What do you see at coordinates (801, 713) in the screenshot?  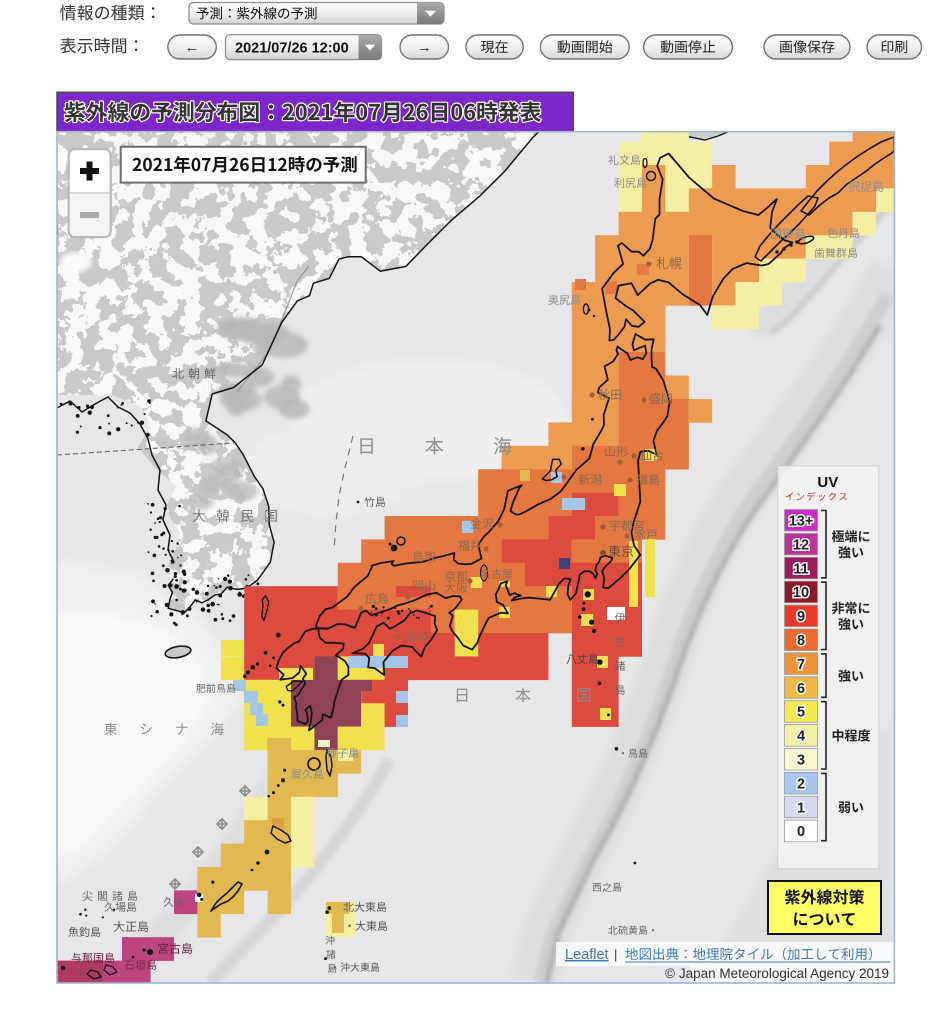 I see `svg-text: 5` at bounding box center [801, 713].